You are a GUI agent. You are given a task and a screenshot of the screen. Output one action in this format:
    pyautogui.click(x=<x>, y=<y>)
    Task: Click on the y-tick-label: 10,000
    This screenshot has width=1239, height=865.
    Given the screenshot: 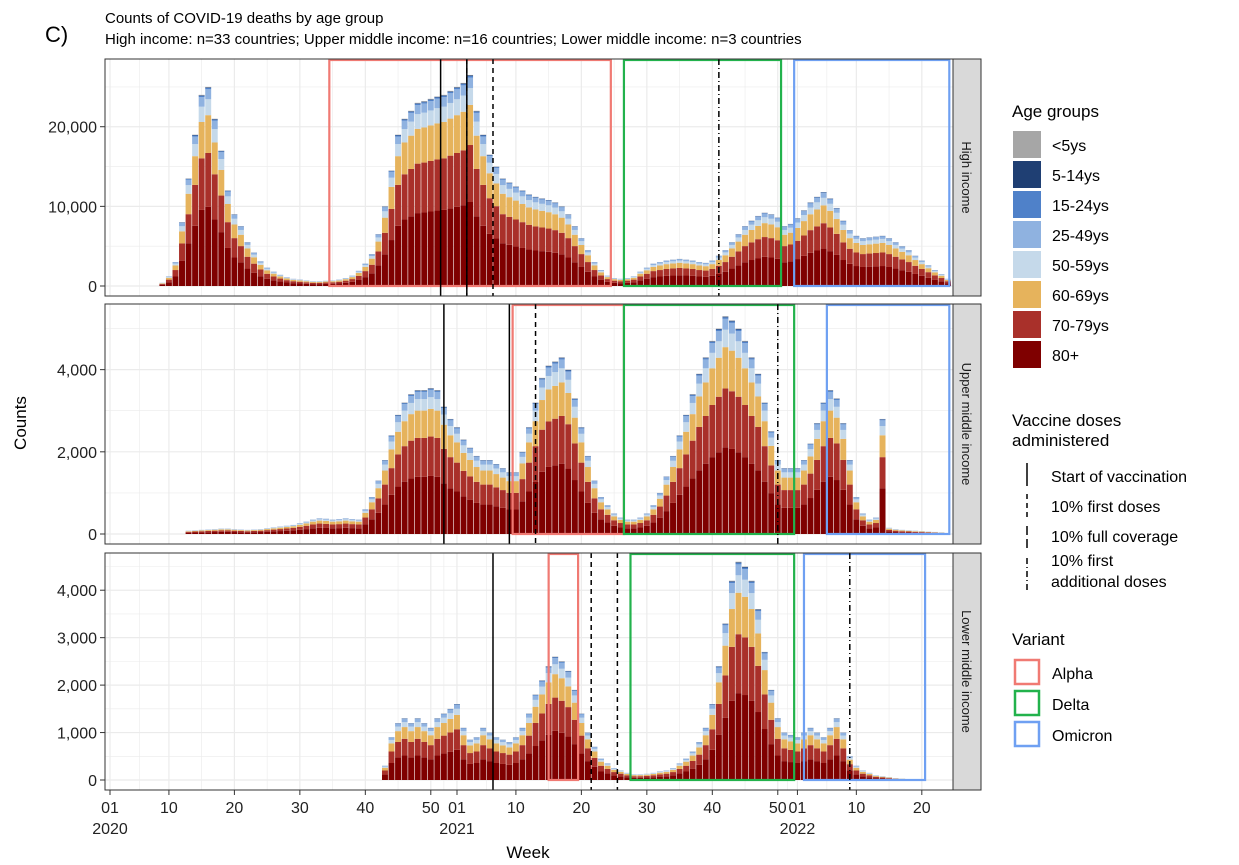 What is the action you would take?
    pyautogui.click(x=72, y=207)
    